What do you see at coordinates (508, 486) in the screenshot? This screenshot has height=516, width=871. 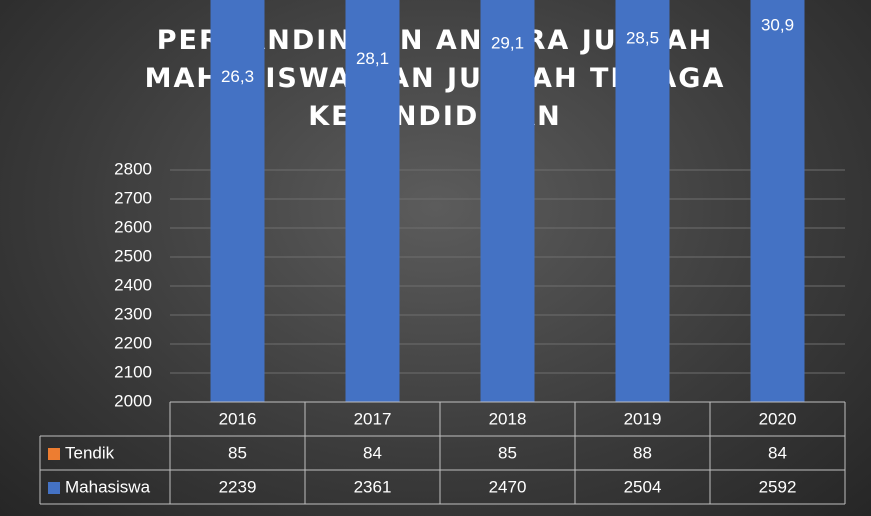 I see `table-cell: 2470` at bounding box center [508, 486].